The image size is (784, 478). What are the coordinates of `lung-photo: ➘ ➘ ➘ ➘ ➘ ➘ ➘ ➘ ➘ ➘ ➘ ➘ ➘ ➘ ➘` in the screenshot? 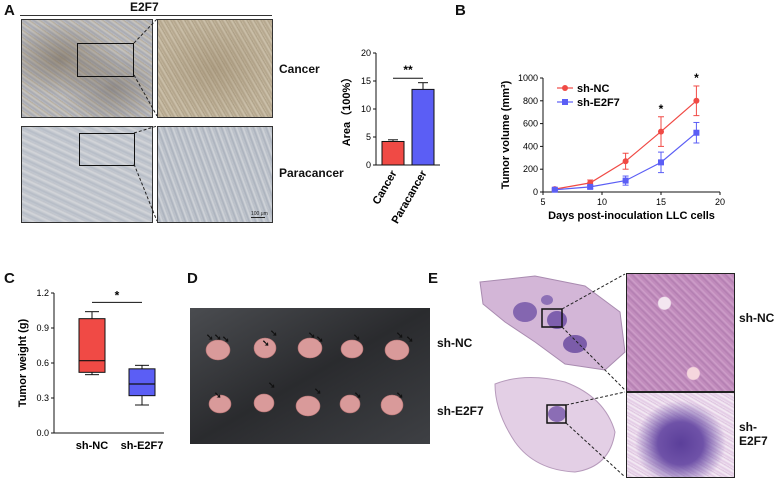 It's located at (310, 376).